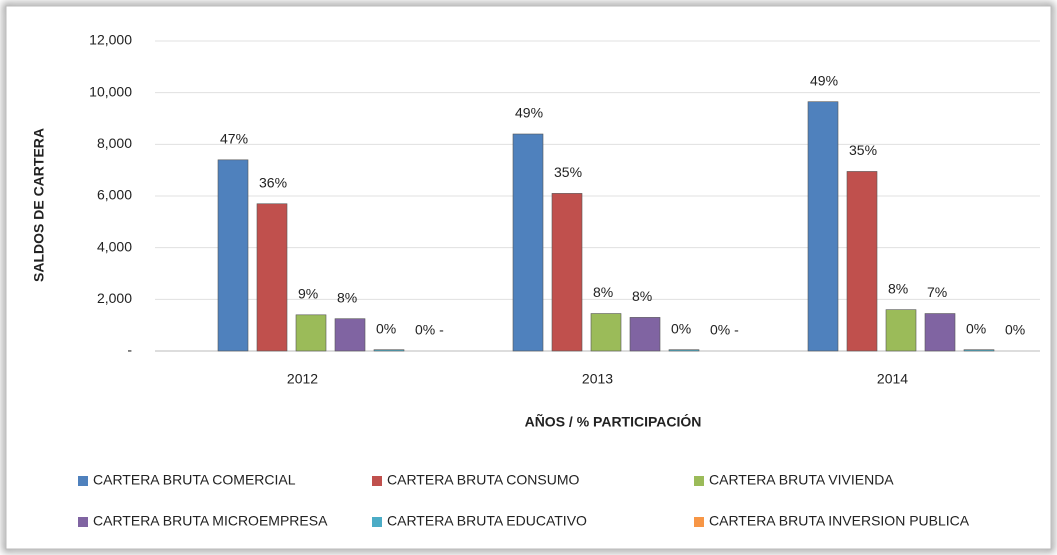  Describe the element at coordinates (273, 182) in the screenshot. I see `share-label: 36%` at that location.